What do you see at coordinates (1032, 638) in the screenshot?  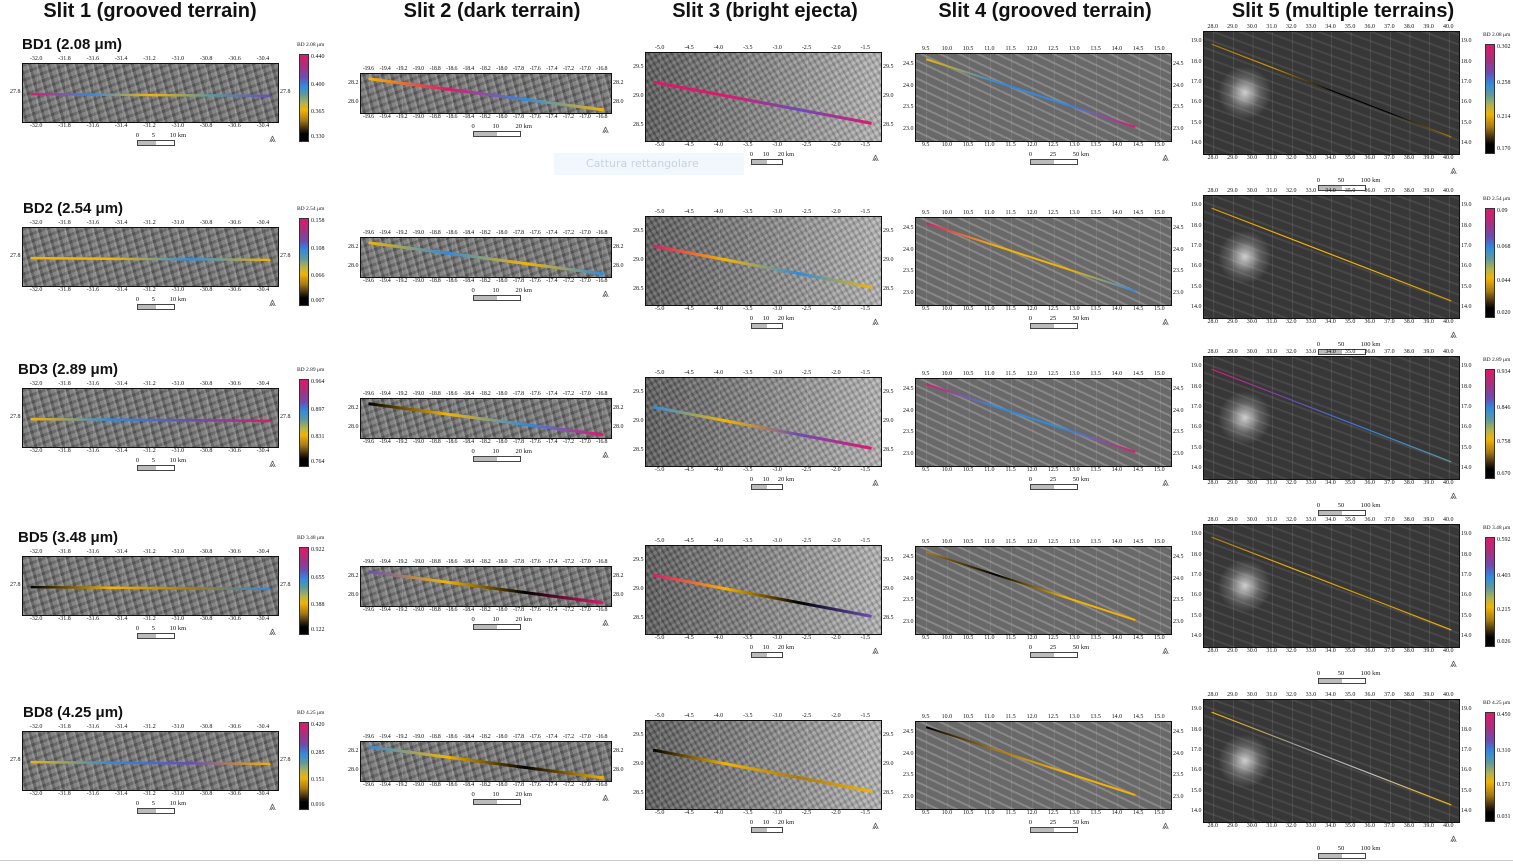 I see `x-tick-label-bottom: 12.0` at bounding box center [1032, 638].